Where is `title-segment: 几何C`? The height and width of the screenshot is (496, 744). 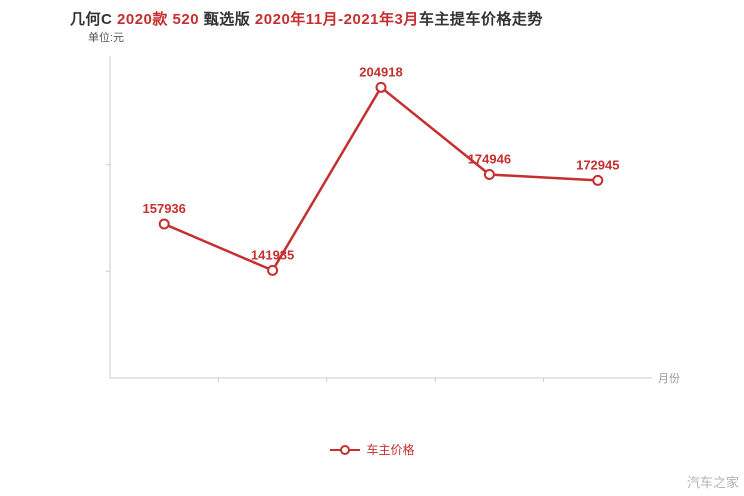 title-segment: 几何C is located at coordinates (94, 19).